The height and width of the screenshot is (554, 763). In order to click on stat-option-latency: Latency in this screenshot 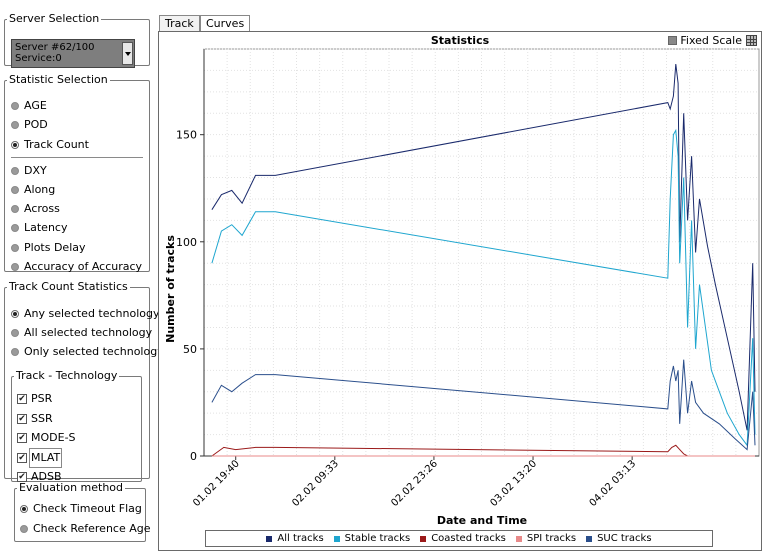, I will do `click(39, 228)`.